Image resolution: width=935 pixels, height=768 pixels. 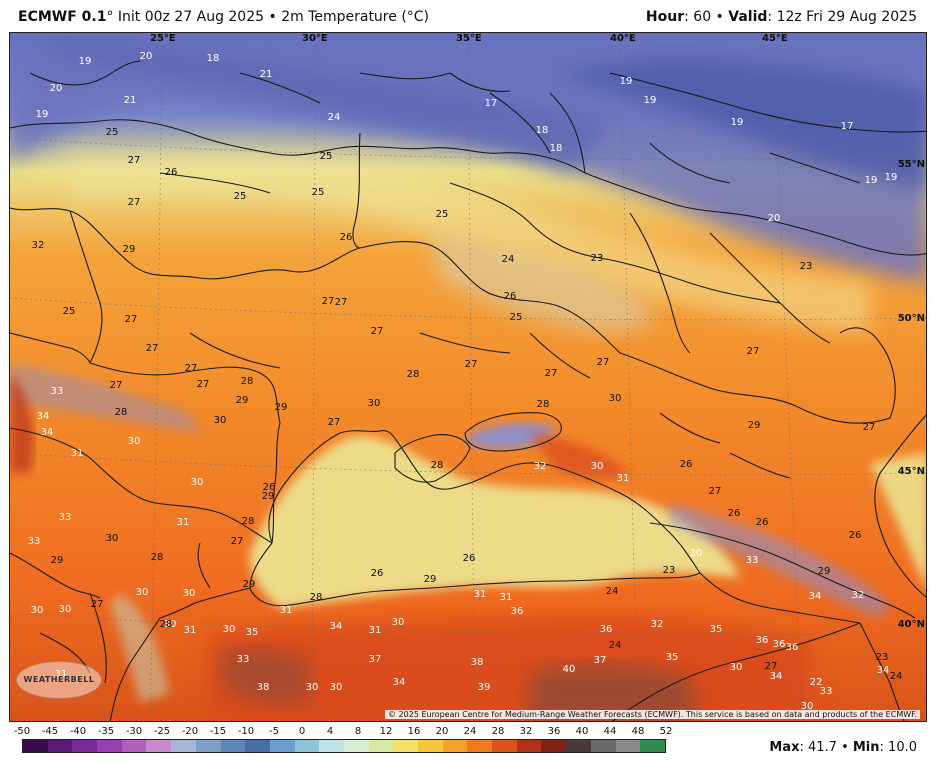 I want to click on weatherbell-logo: WEATHERBELL, so click(x=59, y=680).